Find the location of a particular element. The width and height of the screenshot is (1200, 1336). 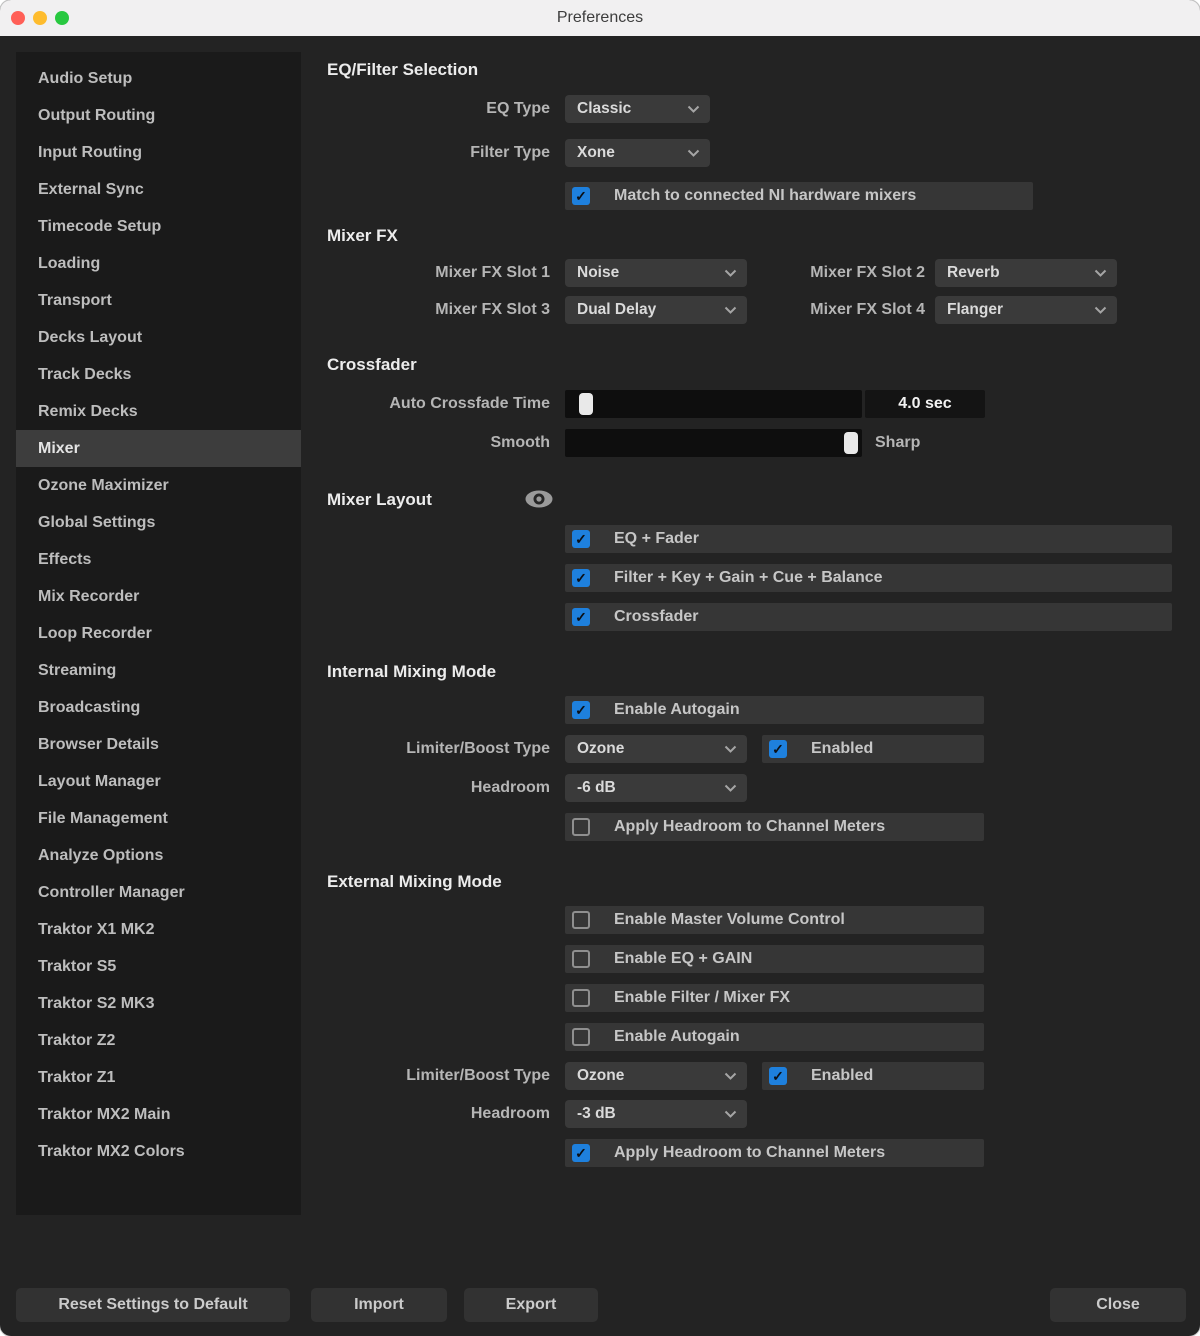

layout-filter-key-gain-checkbox-row: Filter + Key + Gain + Cue + Balance is located at coordinates (868, 578).